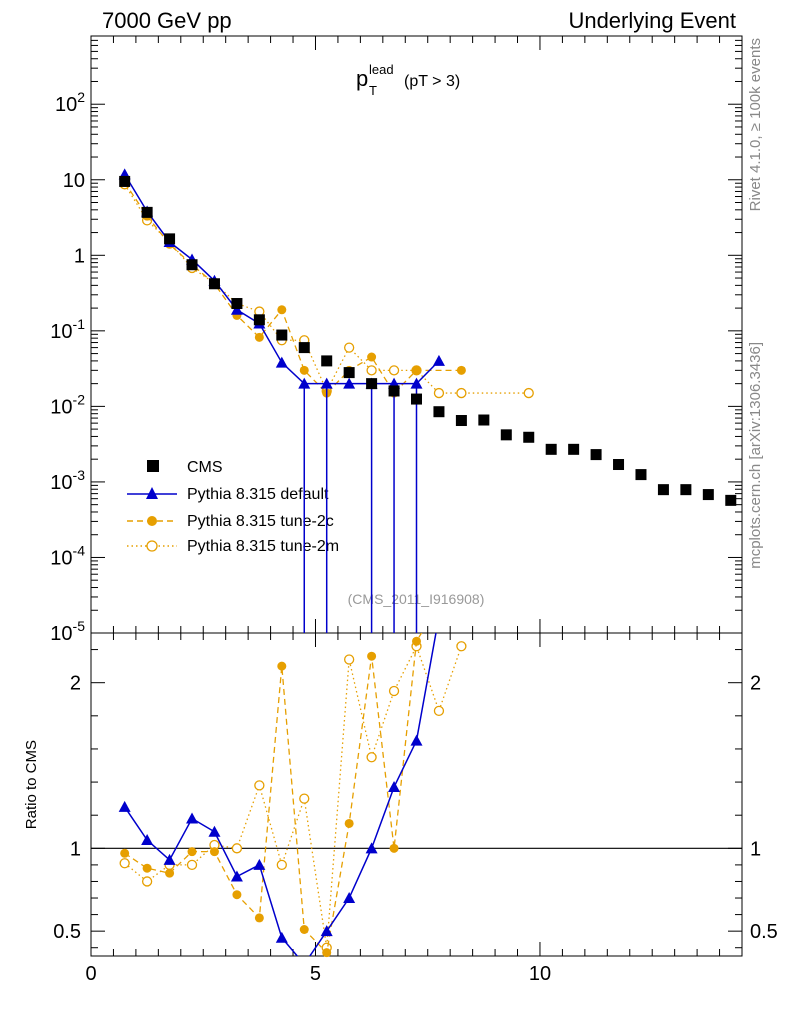 The image size is (786, 1024). What do you see at coordinates (153, 466) in the screenshot?
I see `legend-marker-cms` at bounding box center [153, 466].